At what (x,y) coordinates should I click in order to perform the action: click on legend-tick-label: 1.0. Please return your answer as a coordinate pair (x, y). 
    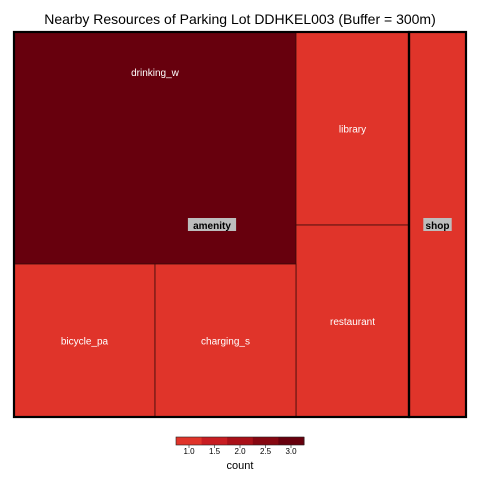
    Looking at the image, I should click on (189, 451).